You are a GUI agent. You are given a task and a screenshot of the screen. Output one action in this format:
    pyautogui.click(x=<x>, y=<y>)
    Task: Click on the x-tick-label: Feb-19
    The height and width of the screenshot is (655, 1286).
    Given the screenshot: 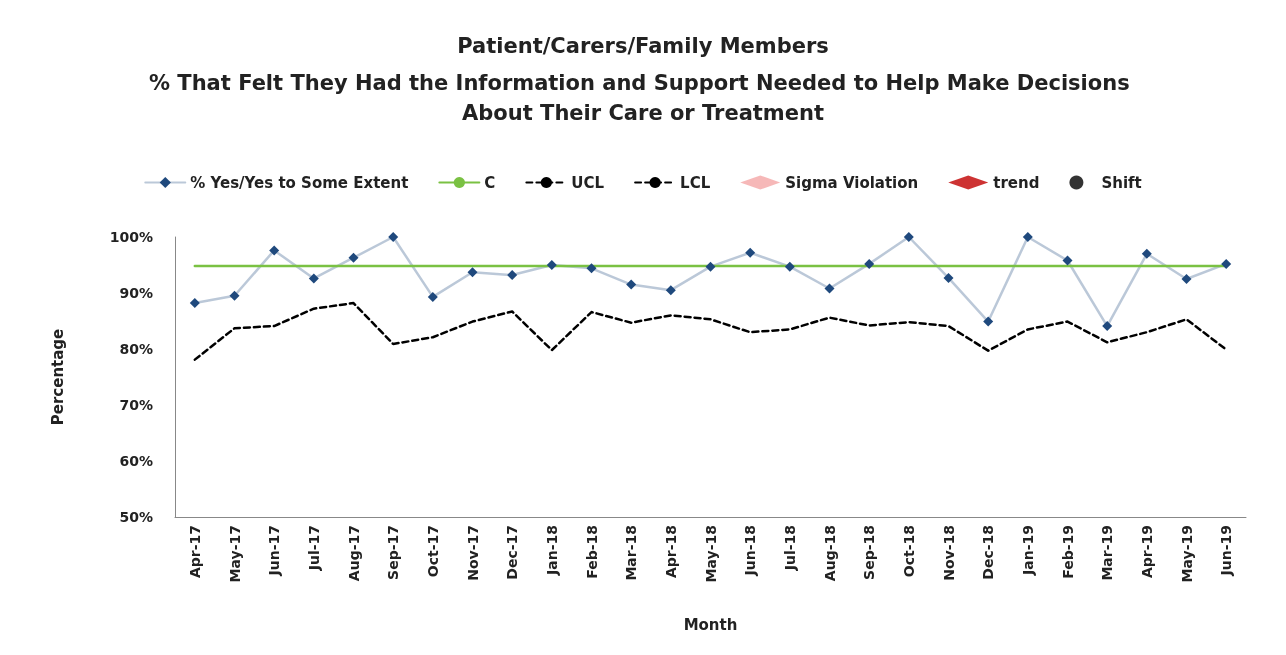 What is the action you would take?
    pyautogui.click(x=1067, y=552)
    